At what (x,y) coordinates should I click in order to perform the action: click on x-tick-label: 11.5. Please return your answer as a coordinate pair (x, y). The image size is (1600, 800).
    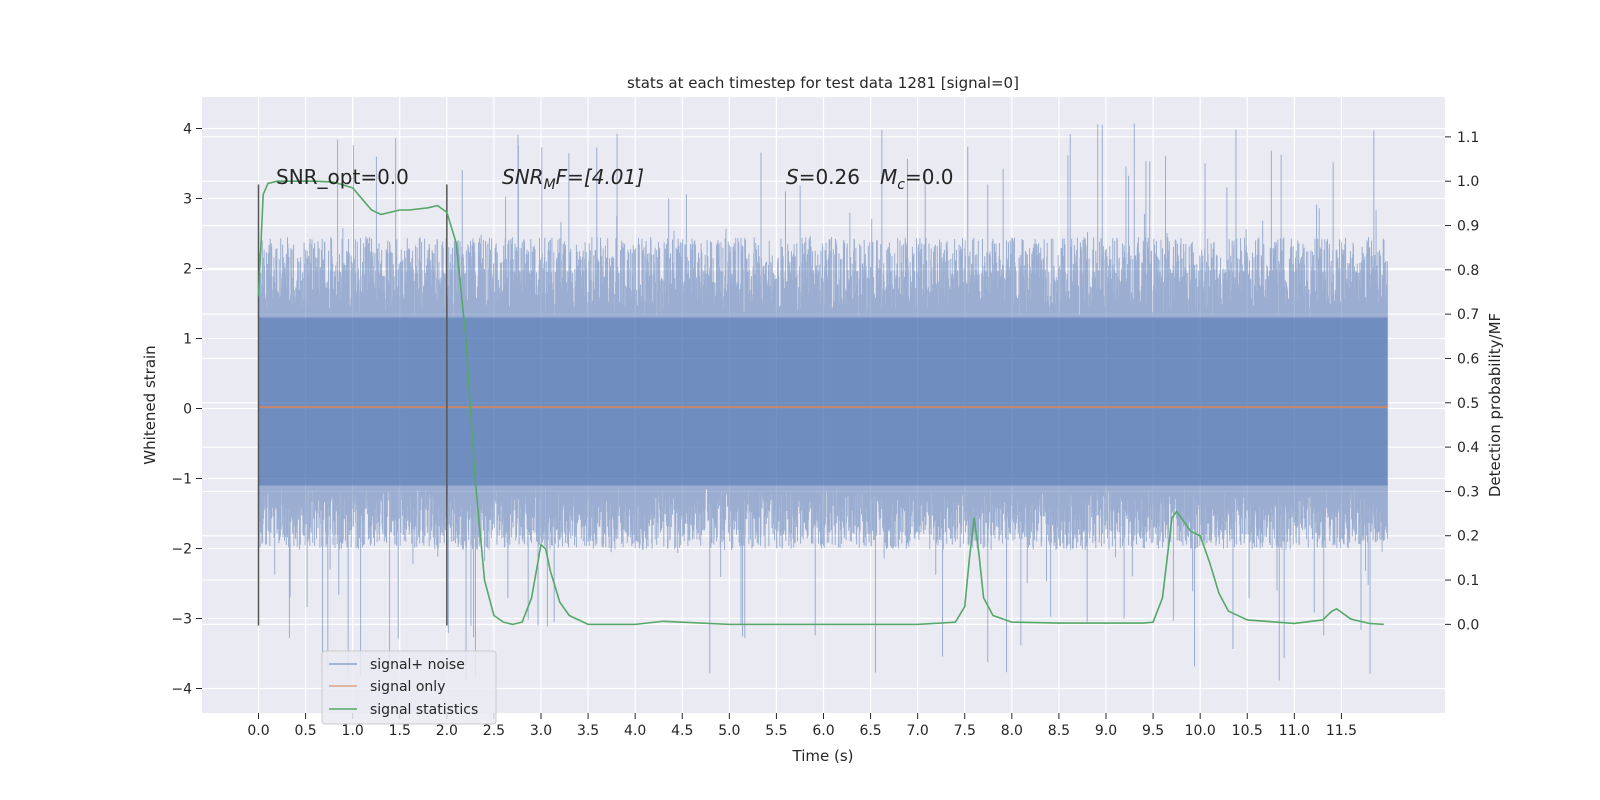
    Looking at the image, I should click on (1341, 731).